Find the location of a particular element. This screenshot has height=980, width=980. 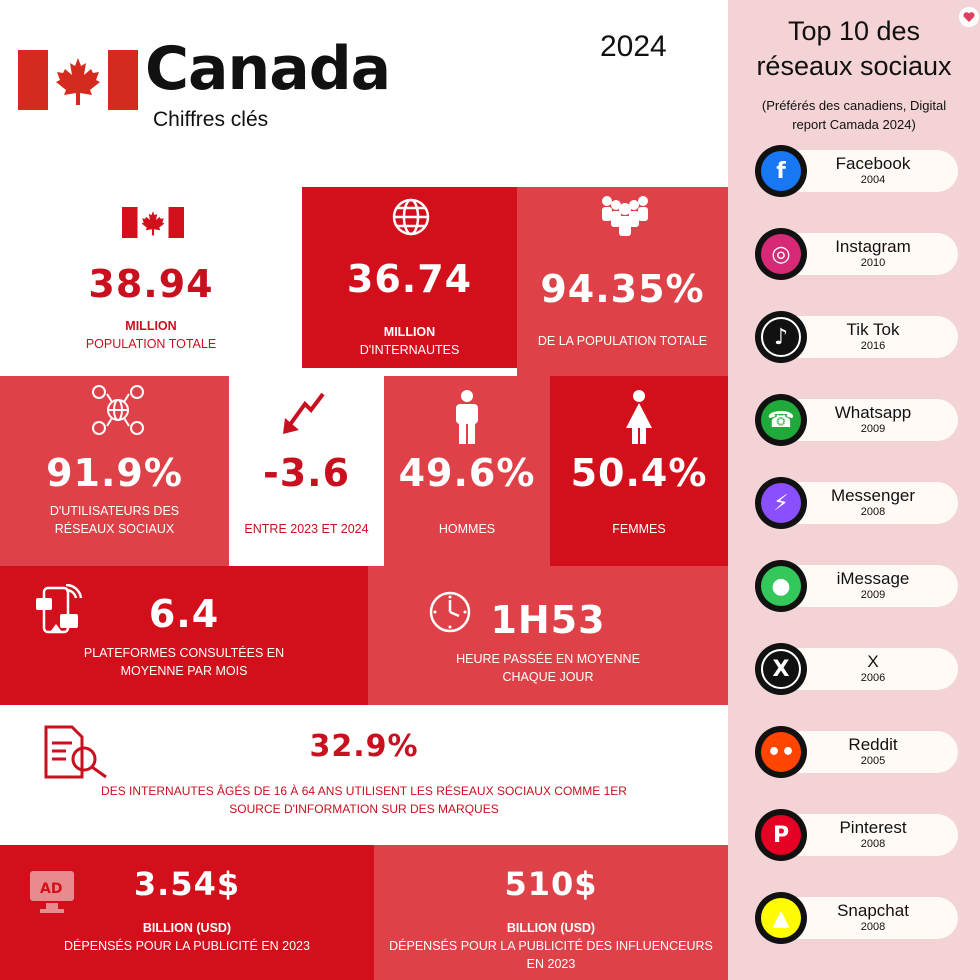

network-year: 2006 is located at coordinates (873, 678).